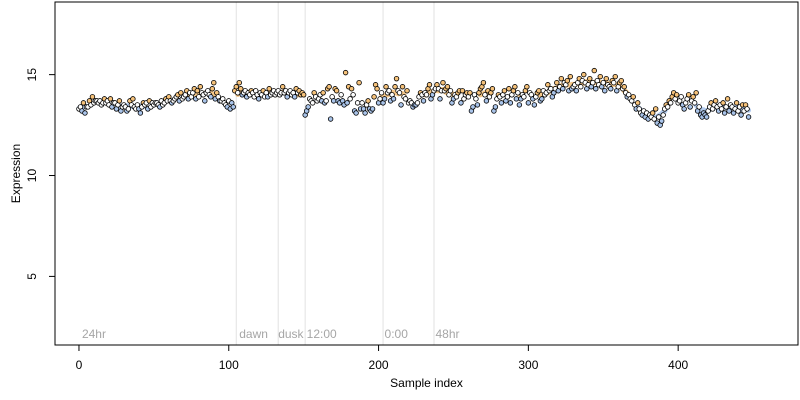 The height and width of the screenshot is (400, 800). What do you see at coordinates (426, 383) in the screenshot?
I see `x-axis-label: Sample index` at bounding box center [426, 383].